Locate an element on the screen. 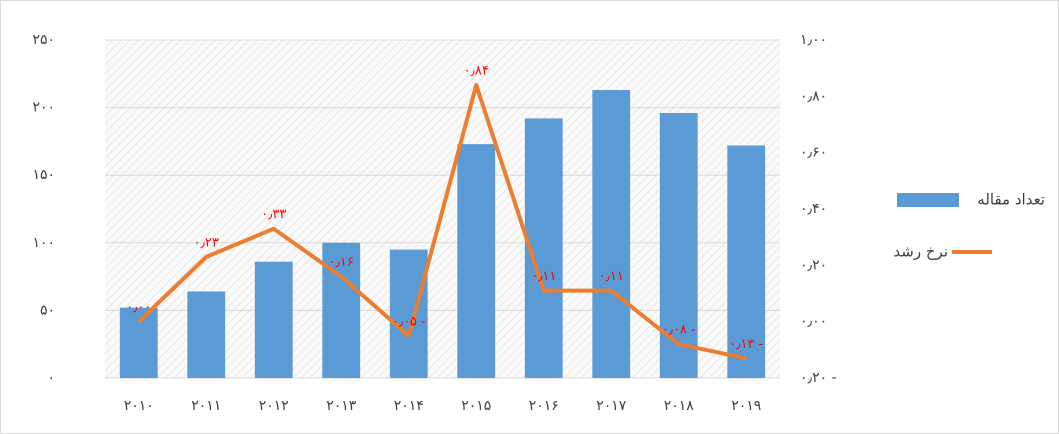 This screenshot has height=434, width=1059. value-label: ۰٫۲۳ is located at coordinates (206, 242).